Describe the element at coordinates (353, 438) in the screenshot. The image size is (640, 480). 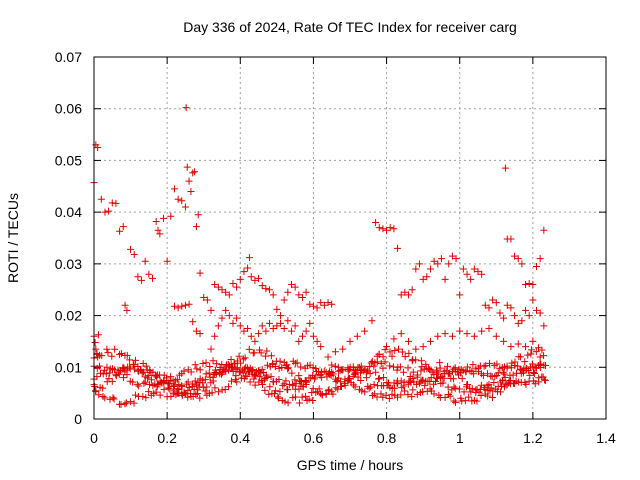
I see `x-tick-labels: 0 0.2 0.4 0.6 0.8 1 1.2 1.4` at that location.